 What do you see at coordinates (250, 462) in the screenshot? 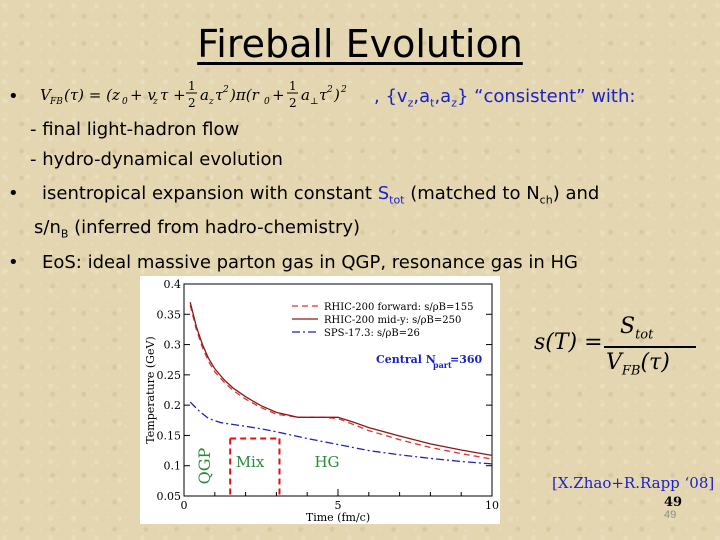
I see `region-label-mix: Mix` at bounding box center [250, 462].